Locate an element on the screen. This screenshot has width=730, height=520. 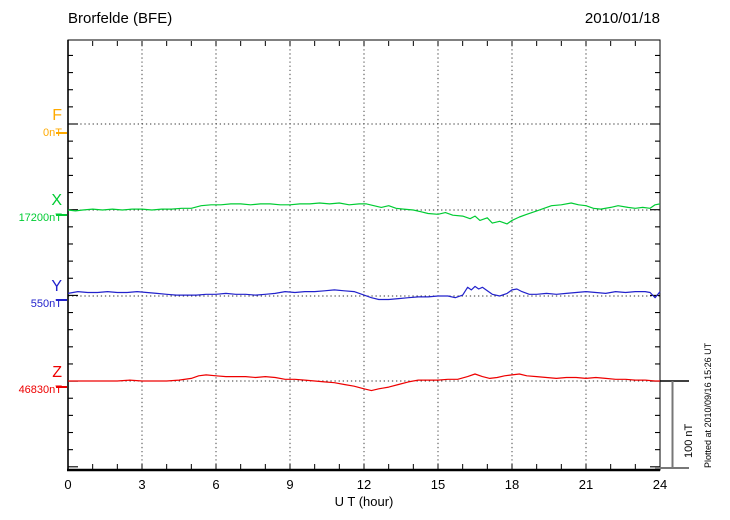
x-tick-label: 18 is located at coordinates (512, 484).